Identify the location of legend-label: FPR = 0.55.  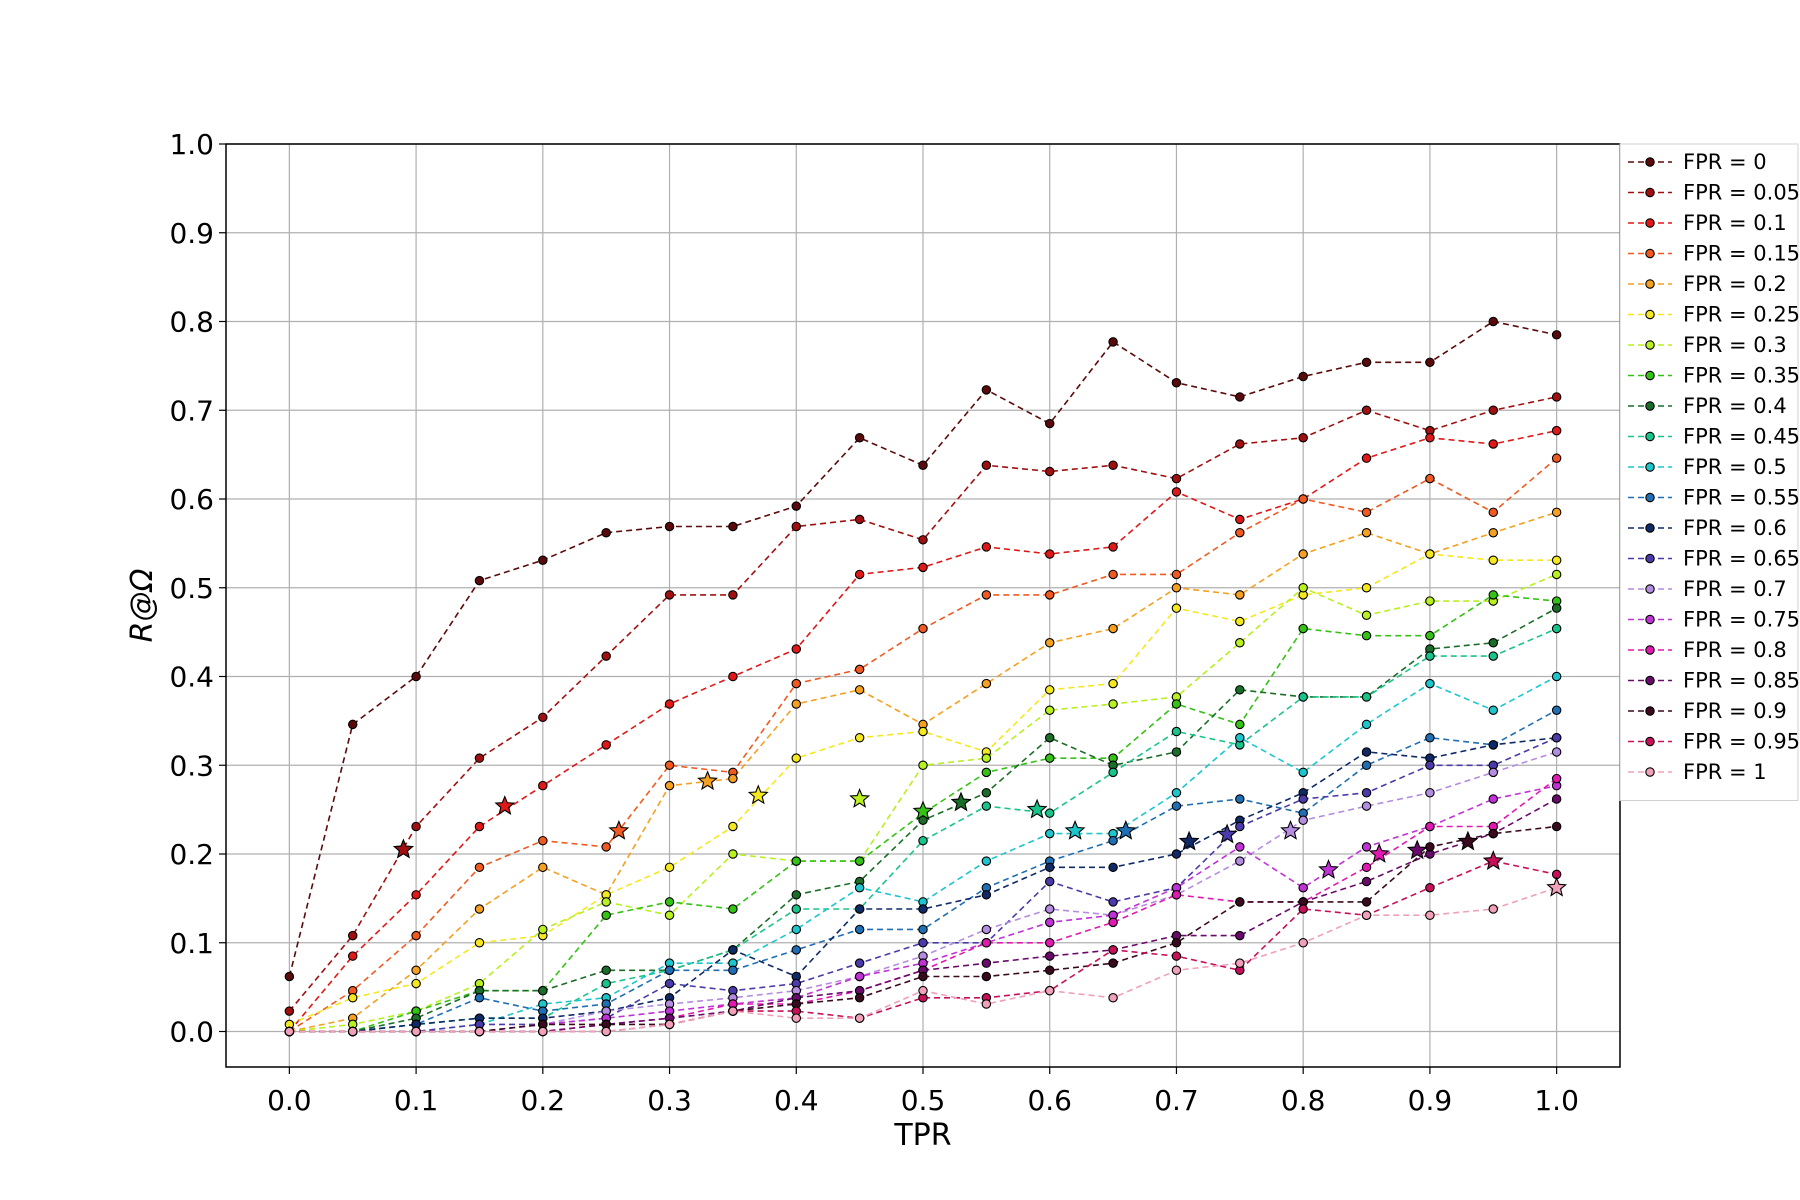
(1741, 498).